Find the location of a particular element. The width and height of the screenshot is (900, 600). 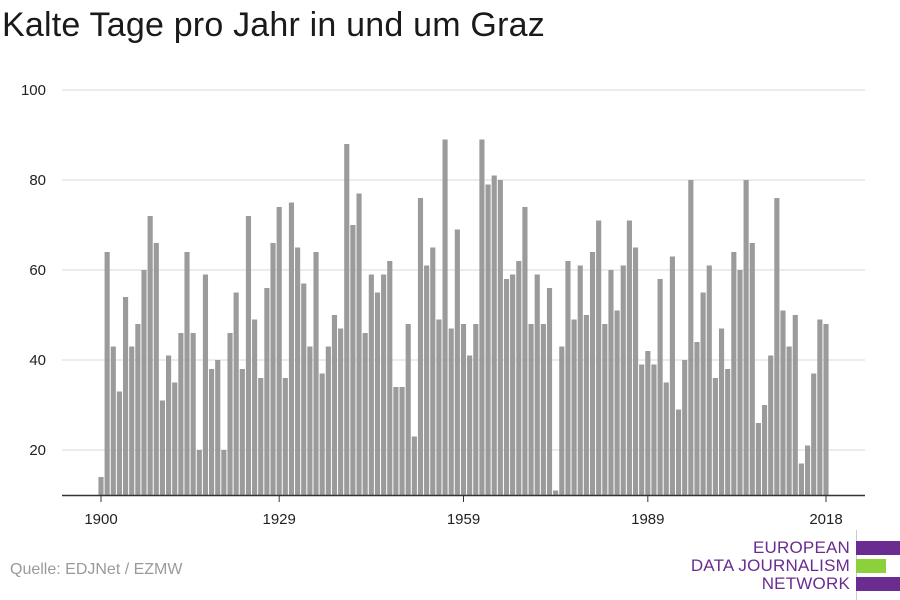

bar-1908 is located at coordinates (150, 355).